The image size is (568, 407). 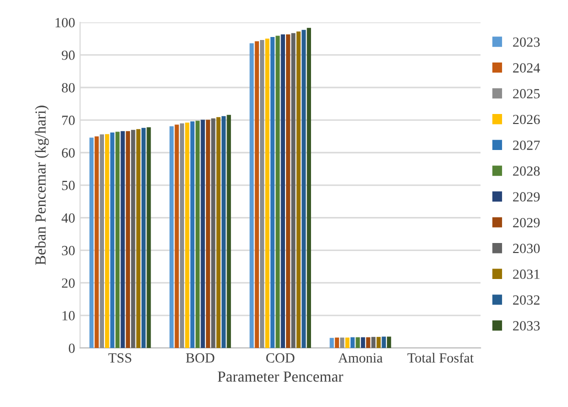 I want to click on legend-label: 2028, so click(x=526, y=171).